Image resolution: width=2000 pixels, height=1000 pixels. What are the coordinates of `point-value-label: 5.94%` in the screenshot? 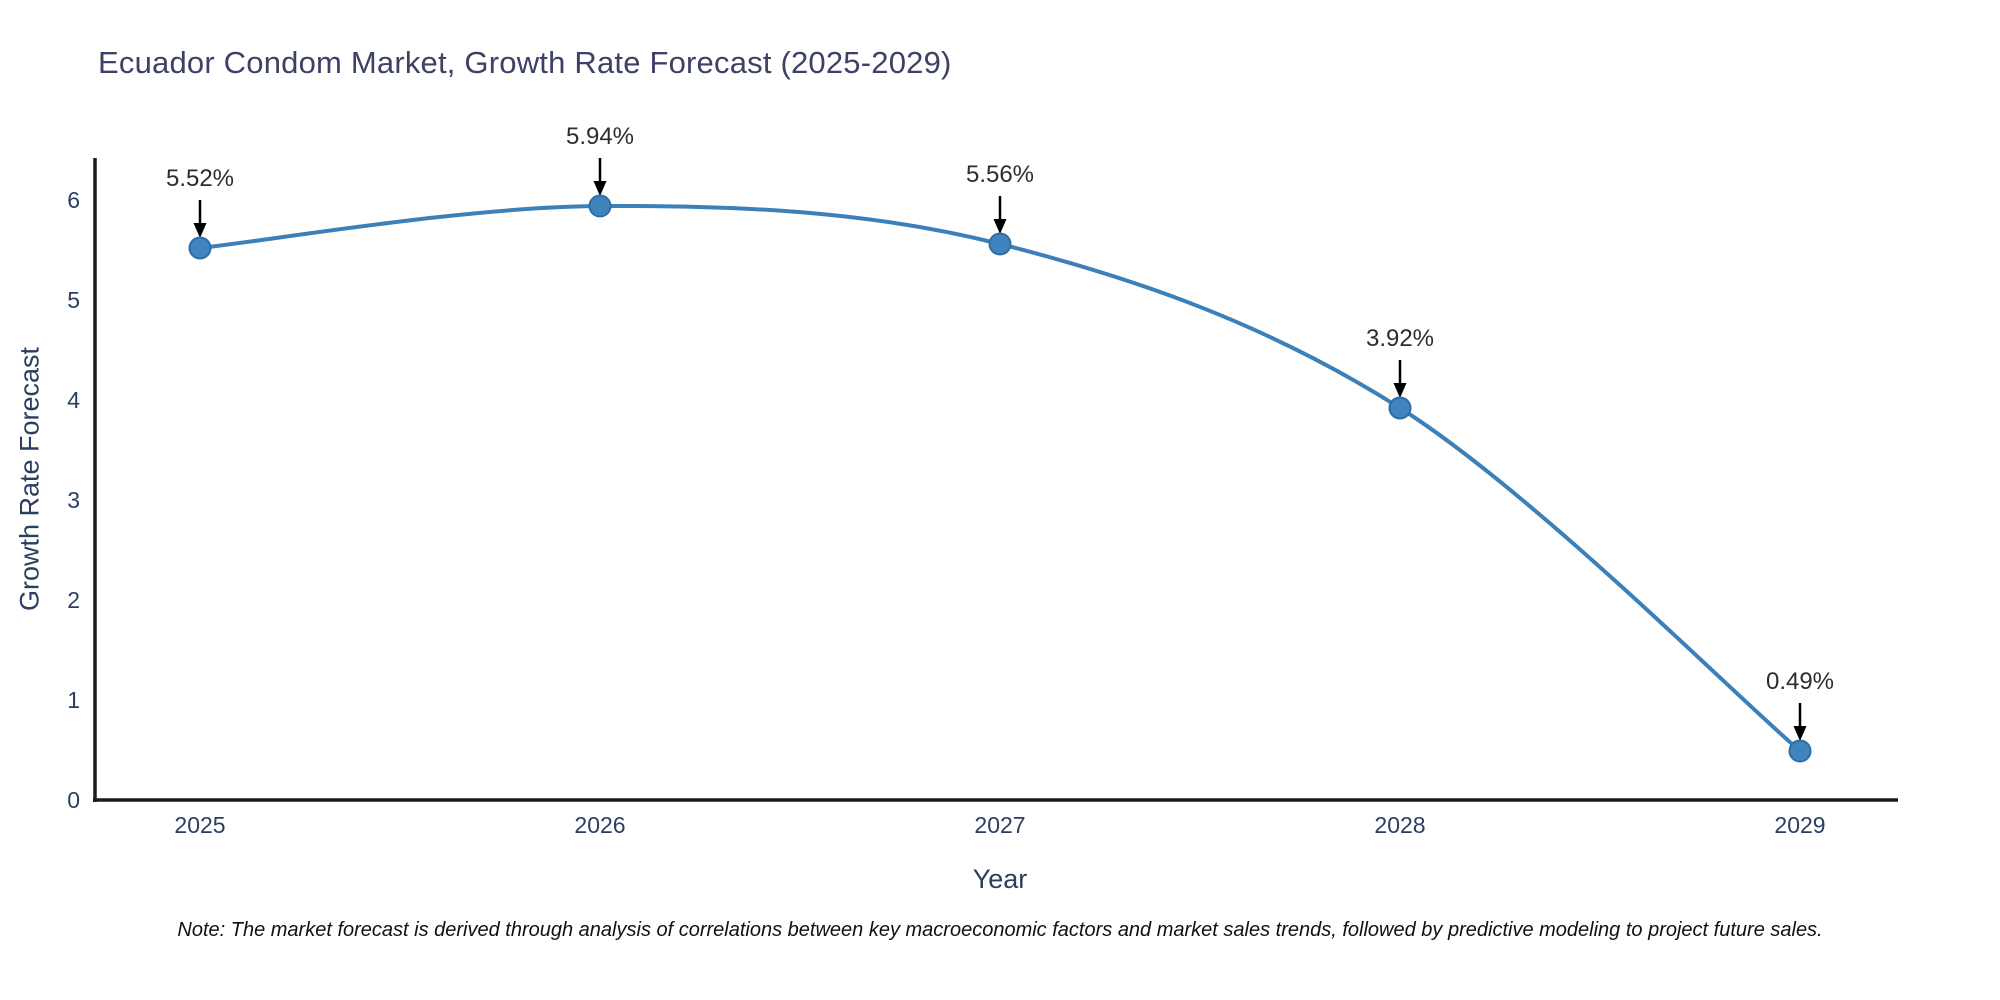 It's located at (600, 136).